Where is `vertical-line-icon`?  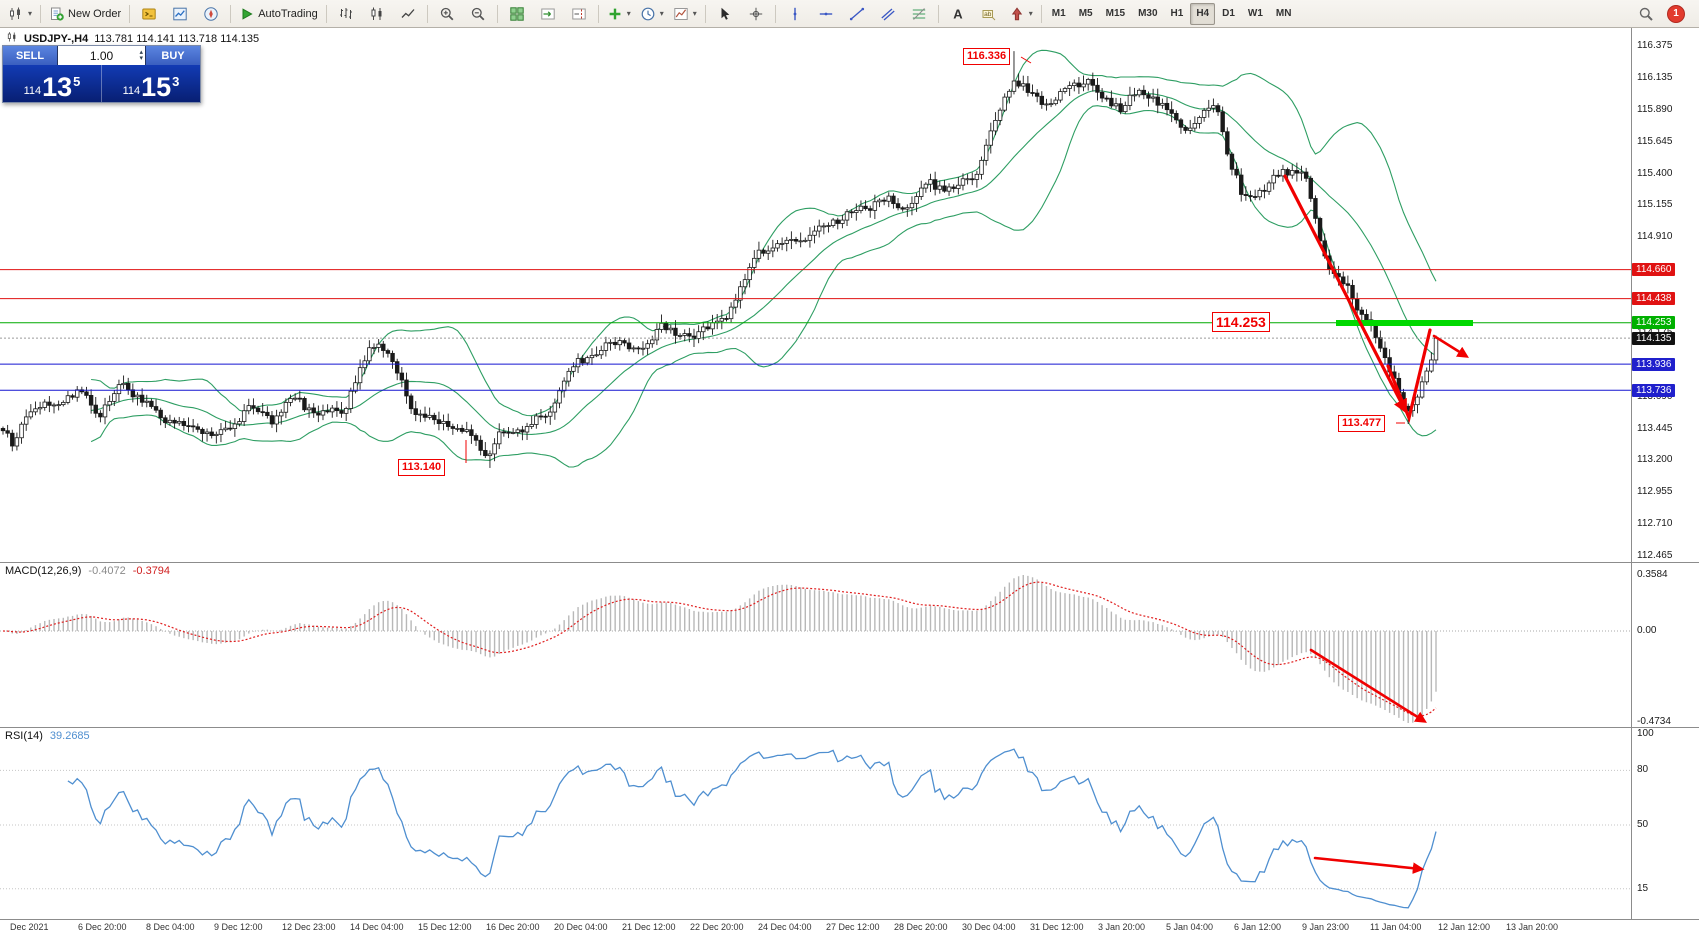 vertical-line-icon is located at coordinates (795, 14).